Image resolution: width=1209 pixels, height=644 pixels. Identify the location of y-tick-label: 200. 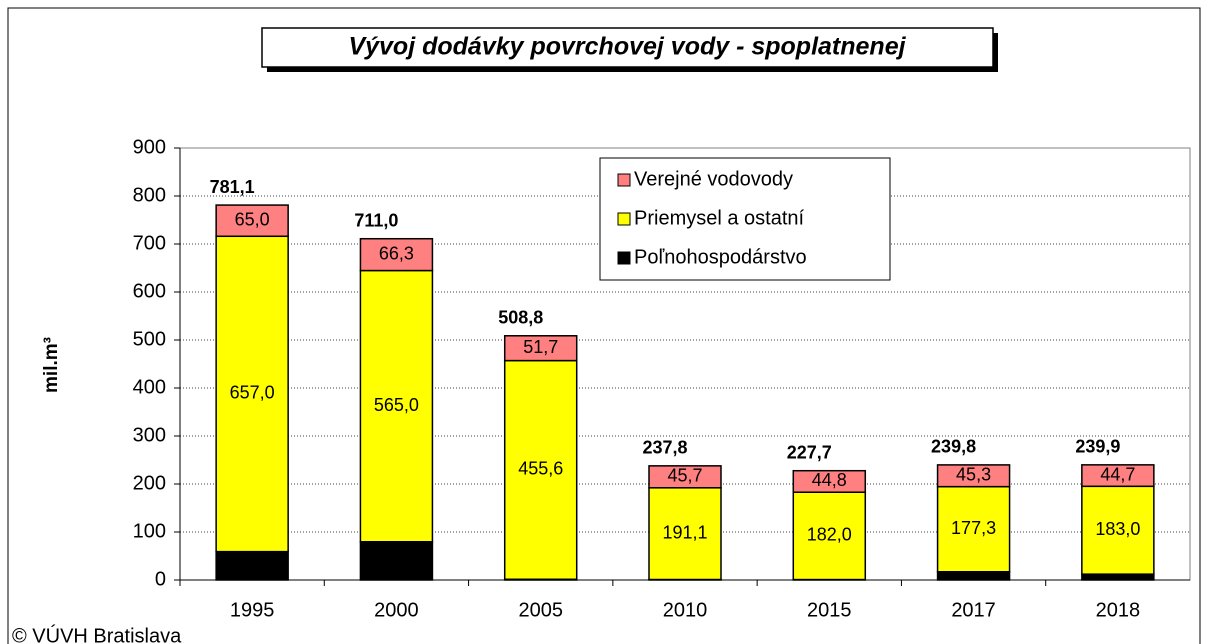
(149, 483).